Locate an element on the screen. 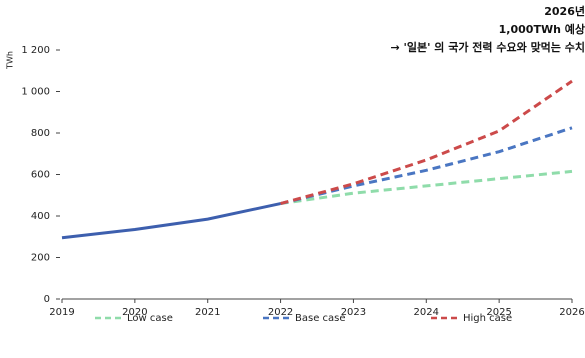  legend-label: Base case is located at coordinates (320, 318).